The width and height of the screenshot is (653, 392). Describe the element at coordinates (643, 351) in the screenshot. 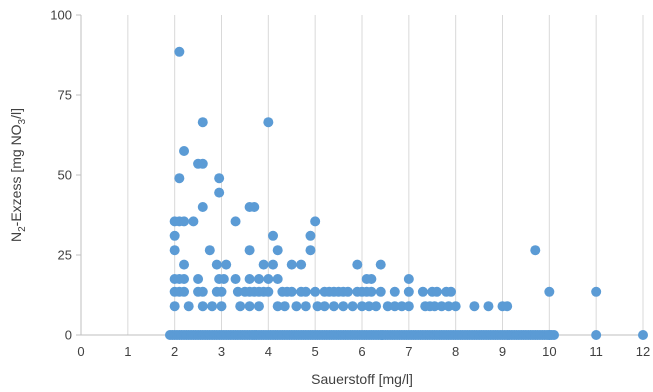

I see `x-tick-label: 12` at that location.